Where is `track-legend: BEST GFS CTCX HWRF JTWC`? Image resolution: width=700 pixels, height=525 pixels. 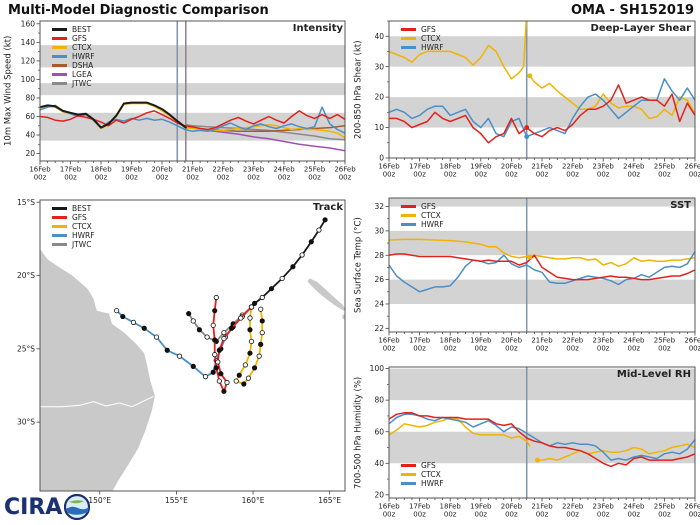 track-legend: BEST GFS CTCX HWRF JTWC is located at coordinates (73, 226).